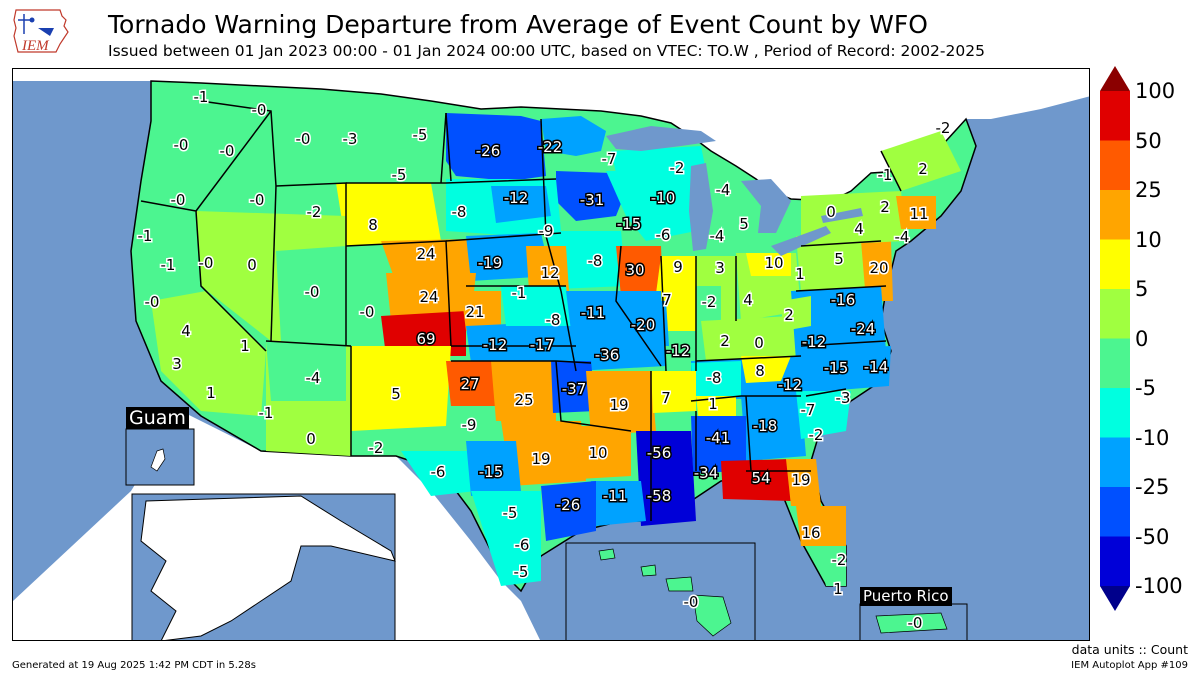 Image resolution: width=1200 pixels, height=675 pixels. Describe the element at coordinates (542, 345) in the screenshot. I see `wfo-value-label: -17` at that location.